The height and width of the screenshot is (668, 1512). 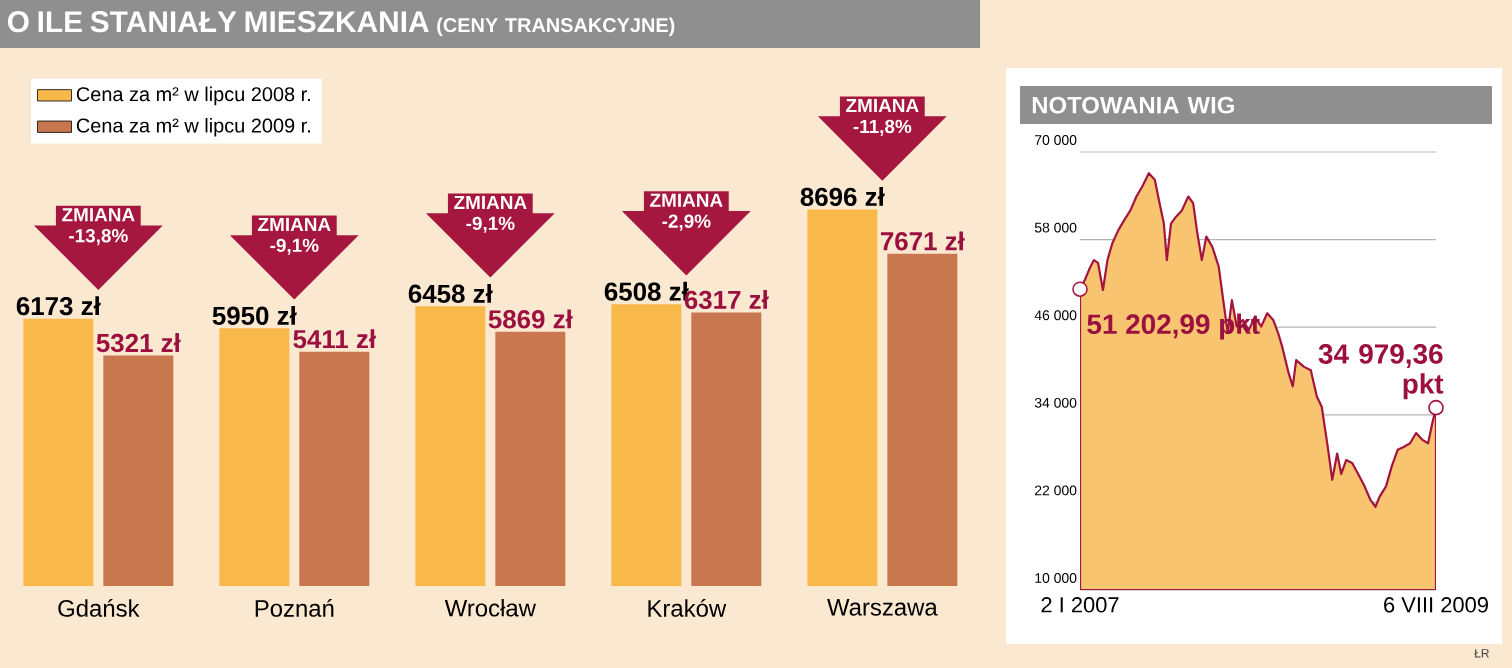 I want to click on data-label: 5869 zł, so click(x=530, y=319).